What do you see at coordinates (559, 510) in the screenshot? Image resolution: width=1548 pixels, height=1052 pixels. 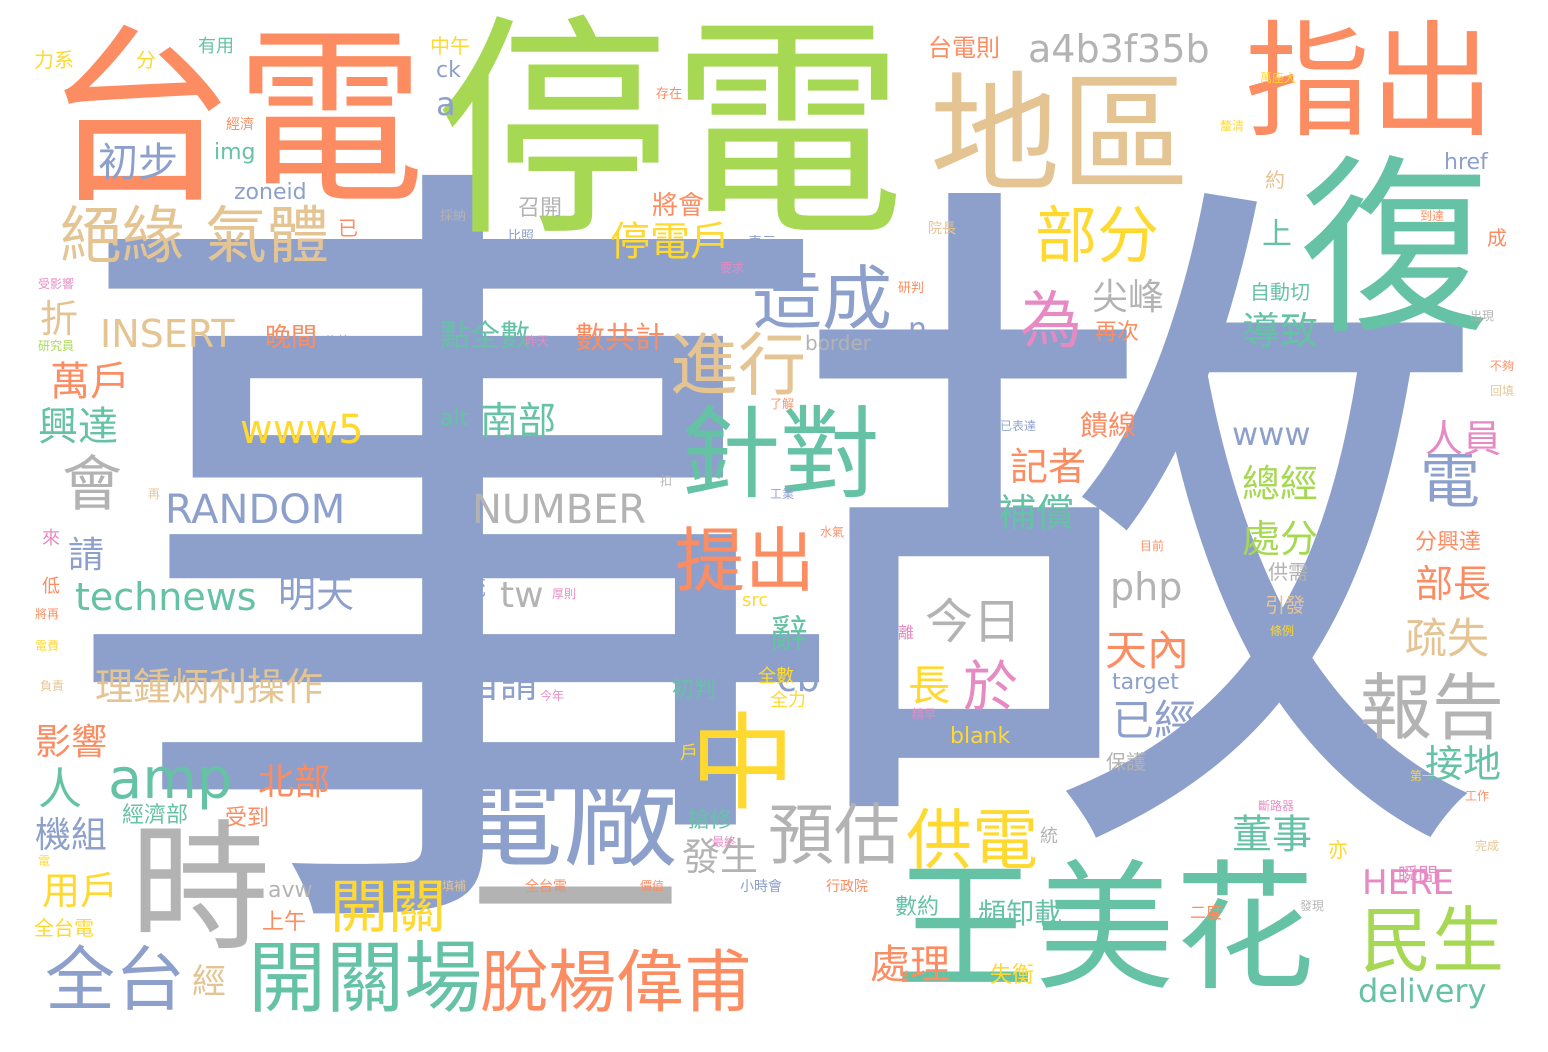 I see `word-43: NUMBER` at bounding box center [559, 510].